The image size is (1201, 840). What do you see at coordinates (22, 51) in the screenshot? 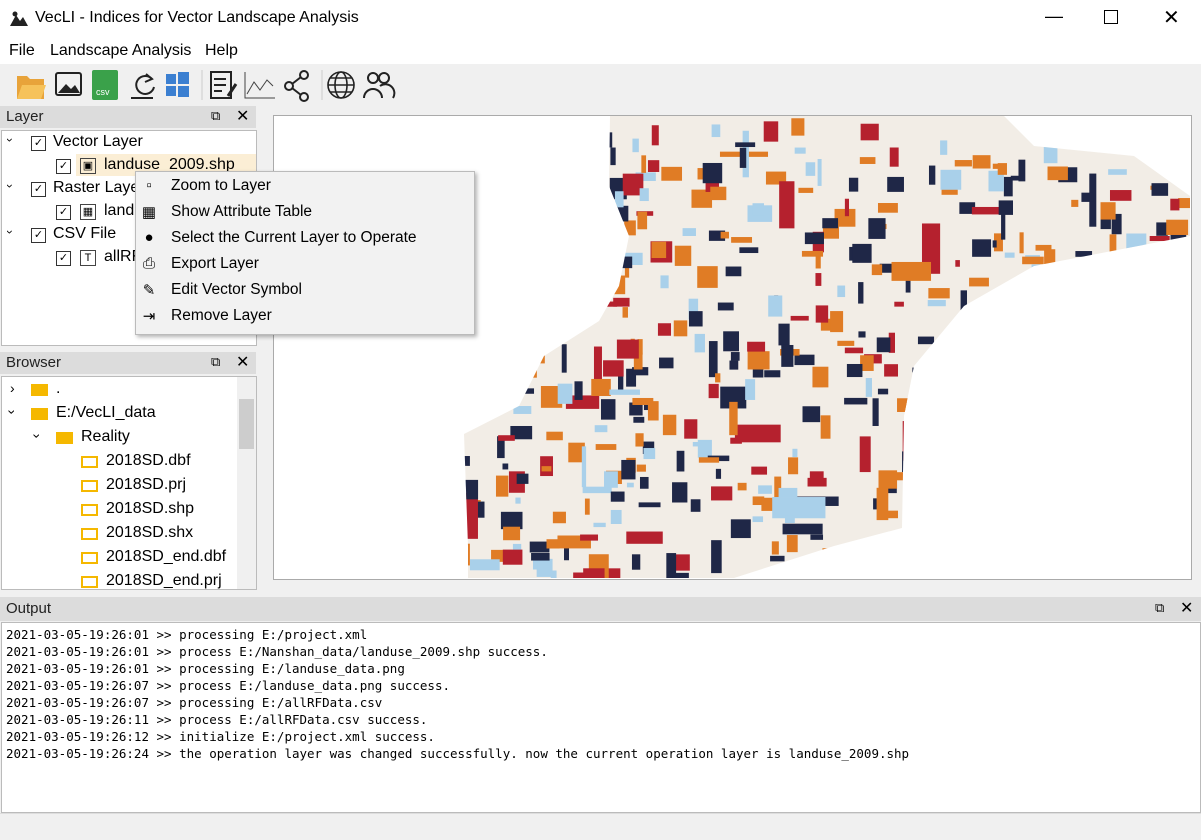
I see `menu-item: File` at bounding box center [22, 51].